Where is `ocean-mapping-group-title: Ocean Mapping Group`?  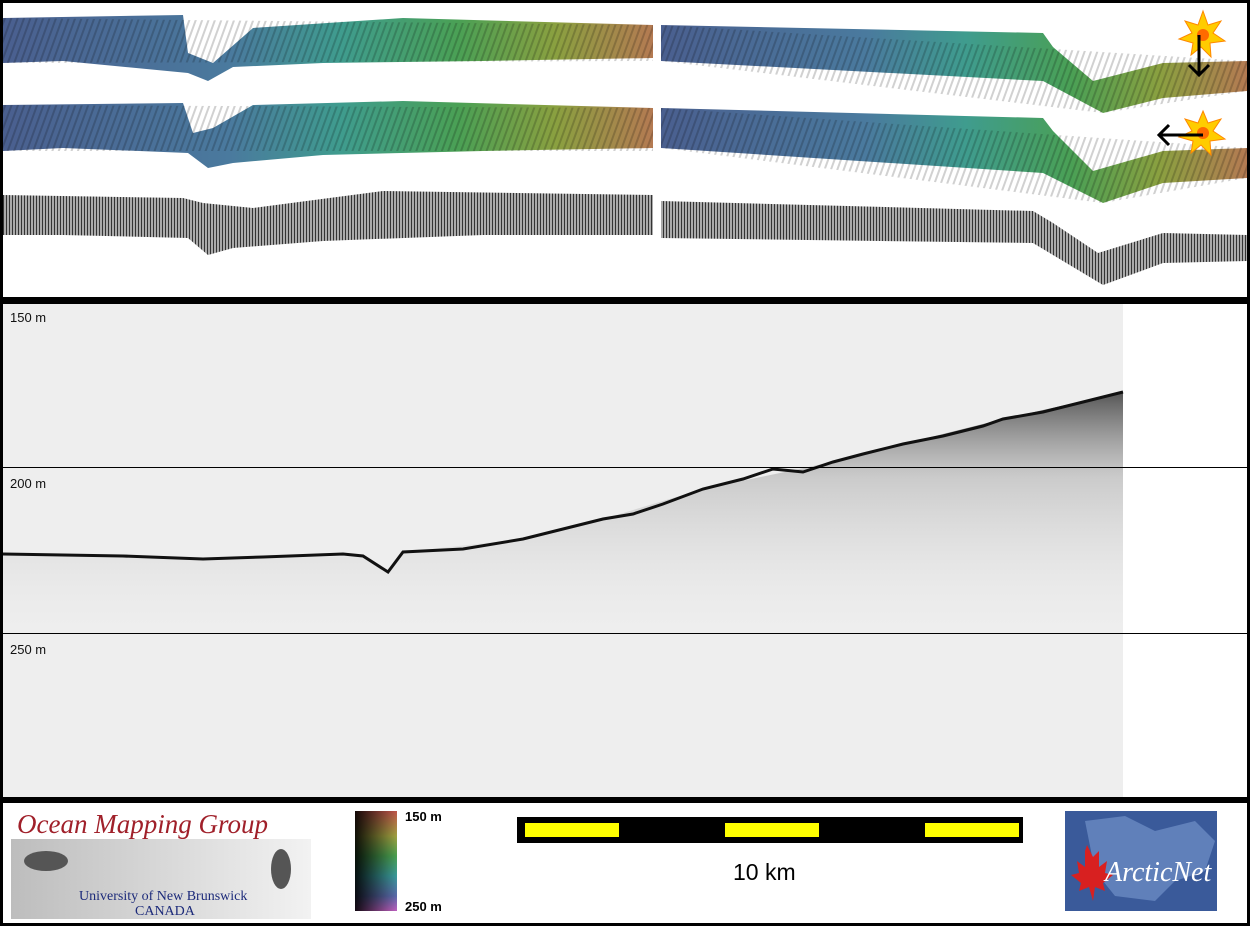 ocean-mapping-group-title: Ocean Mapping Group is located at coordinates (142, 824).